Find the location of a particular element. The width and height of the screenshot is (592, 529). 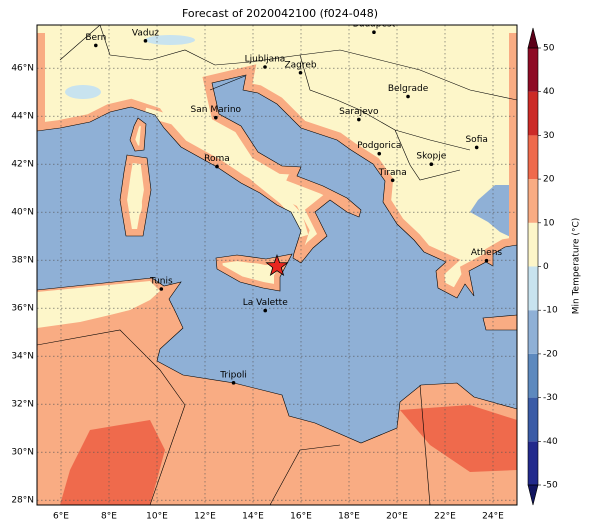

city-label: Podgorica is located at coordinates (379, 146).